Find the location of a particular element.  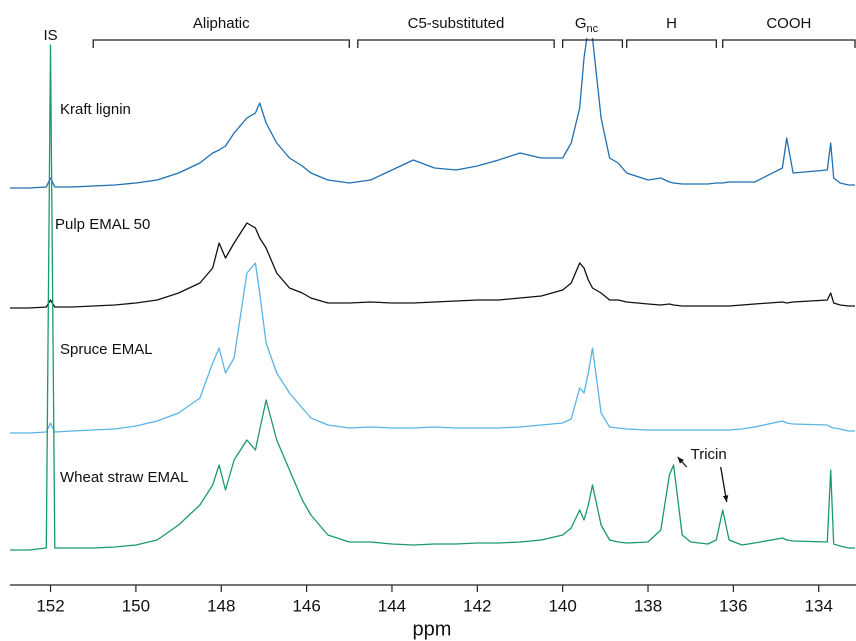

region-label: H is located at coordinates (671, 23).